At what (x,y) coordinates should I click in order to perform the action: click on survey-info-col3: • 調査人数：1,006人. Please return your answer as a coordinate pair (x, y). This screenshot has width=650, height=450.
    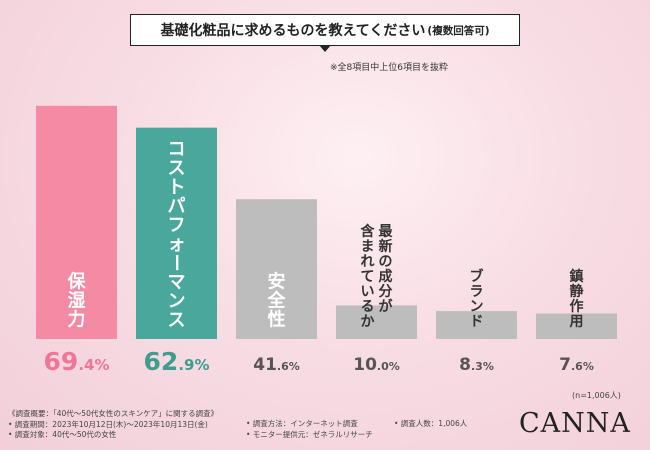
    Looking at the image, I should click on (430, 424).